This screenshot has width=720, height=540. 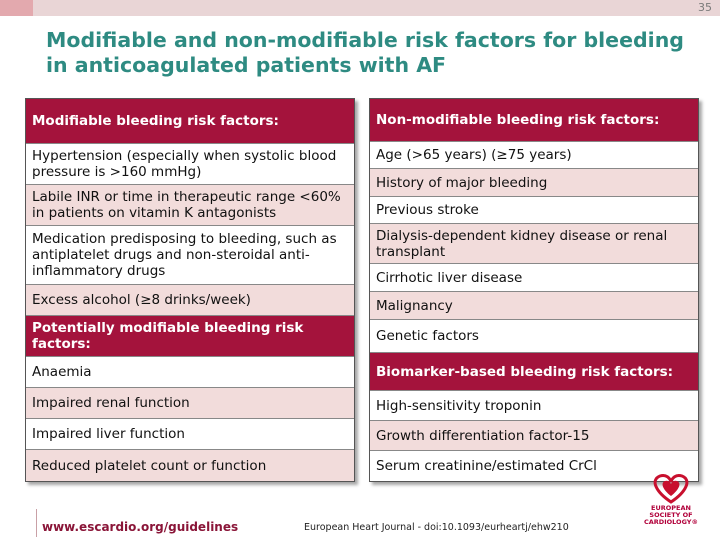 I want to click on table-row: Genetic factors, so click(x=534, y=336).